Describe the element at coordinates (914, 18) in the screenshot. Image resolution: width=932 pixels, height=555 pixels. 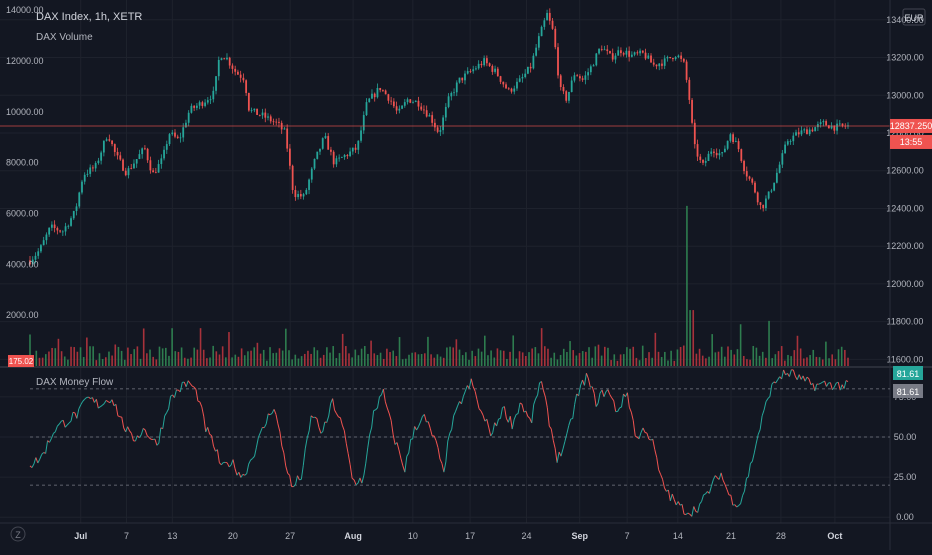
I see `currency-button-label: EUR` at that location.